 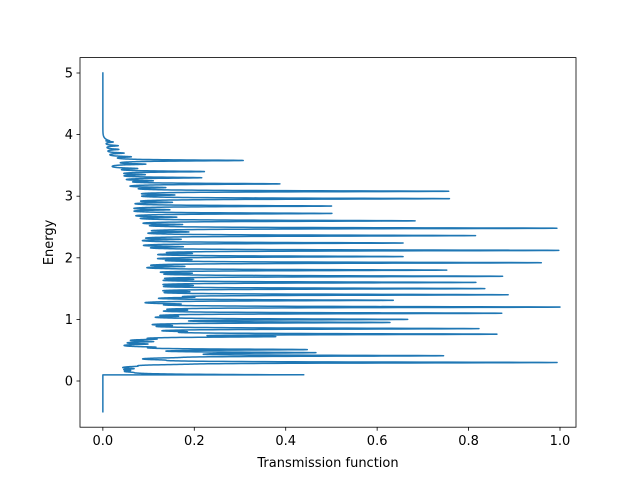 What do you see at coordinates (560, 441) in the screenshot?
I see `x-tick-label: 1.0` at bounding box center [560, 441].